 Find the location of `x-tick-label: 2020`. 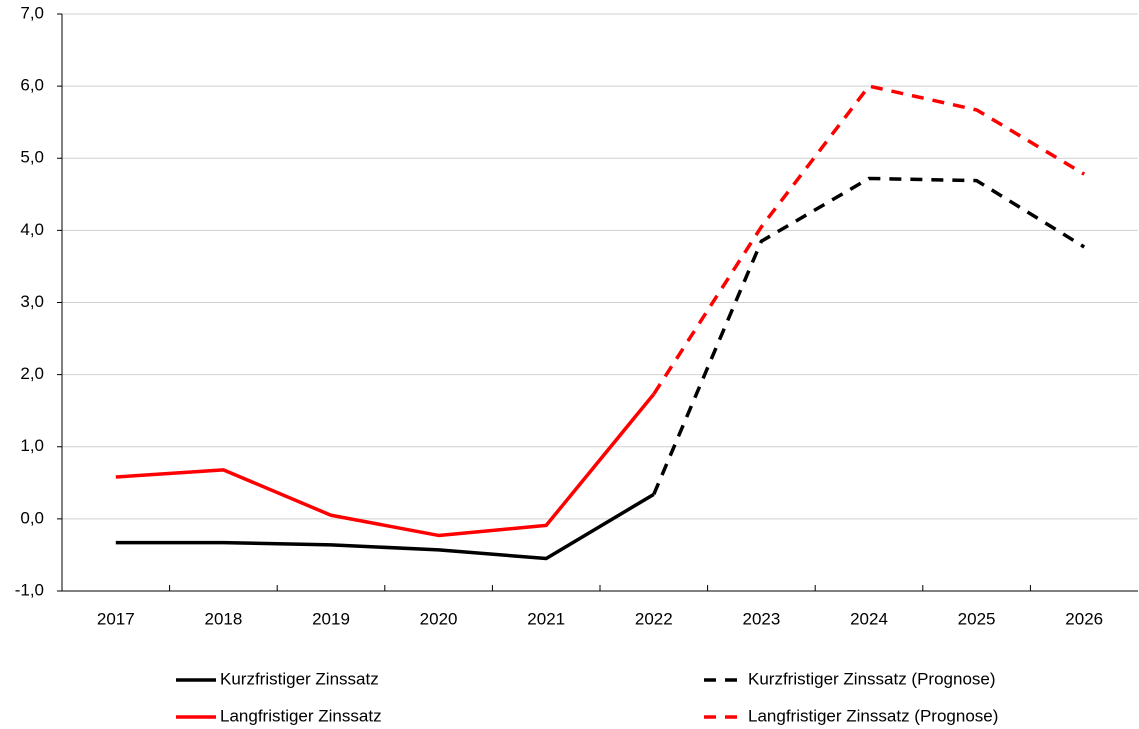

x-tick-label: 2020 is located at coordinates (439, 618).